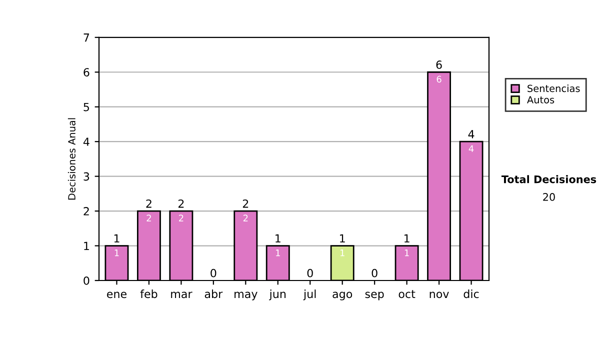  I want to click on x-tick-label: dic, so click(471, 294).